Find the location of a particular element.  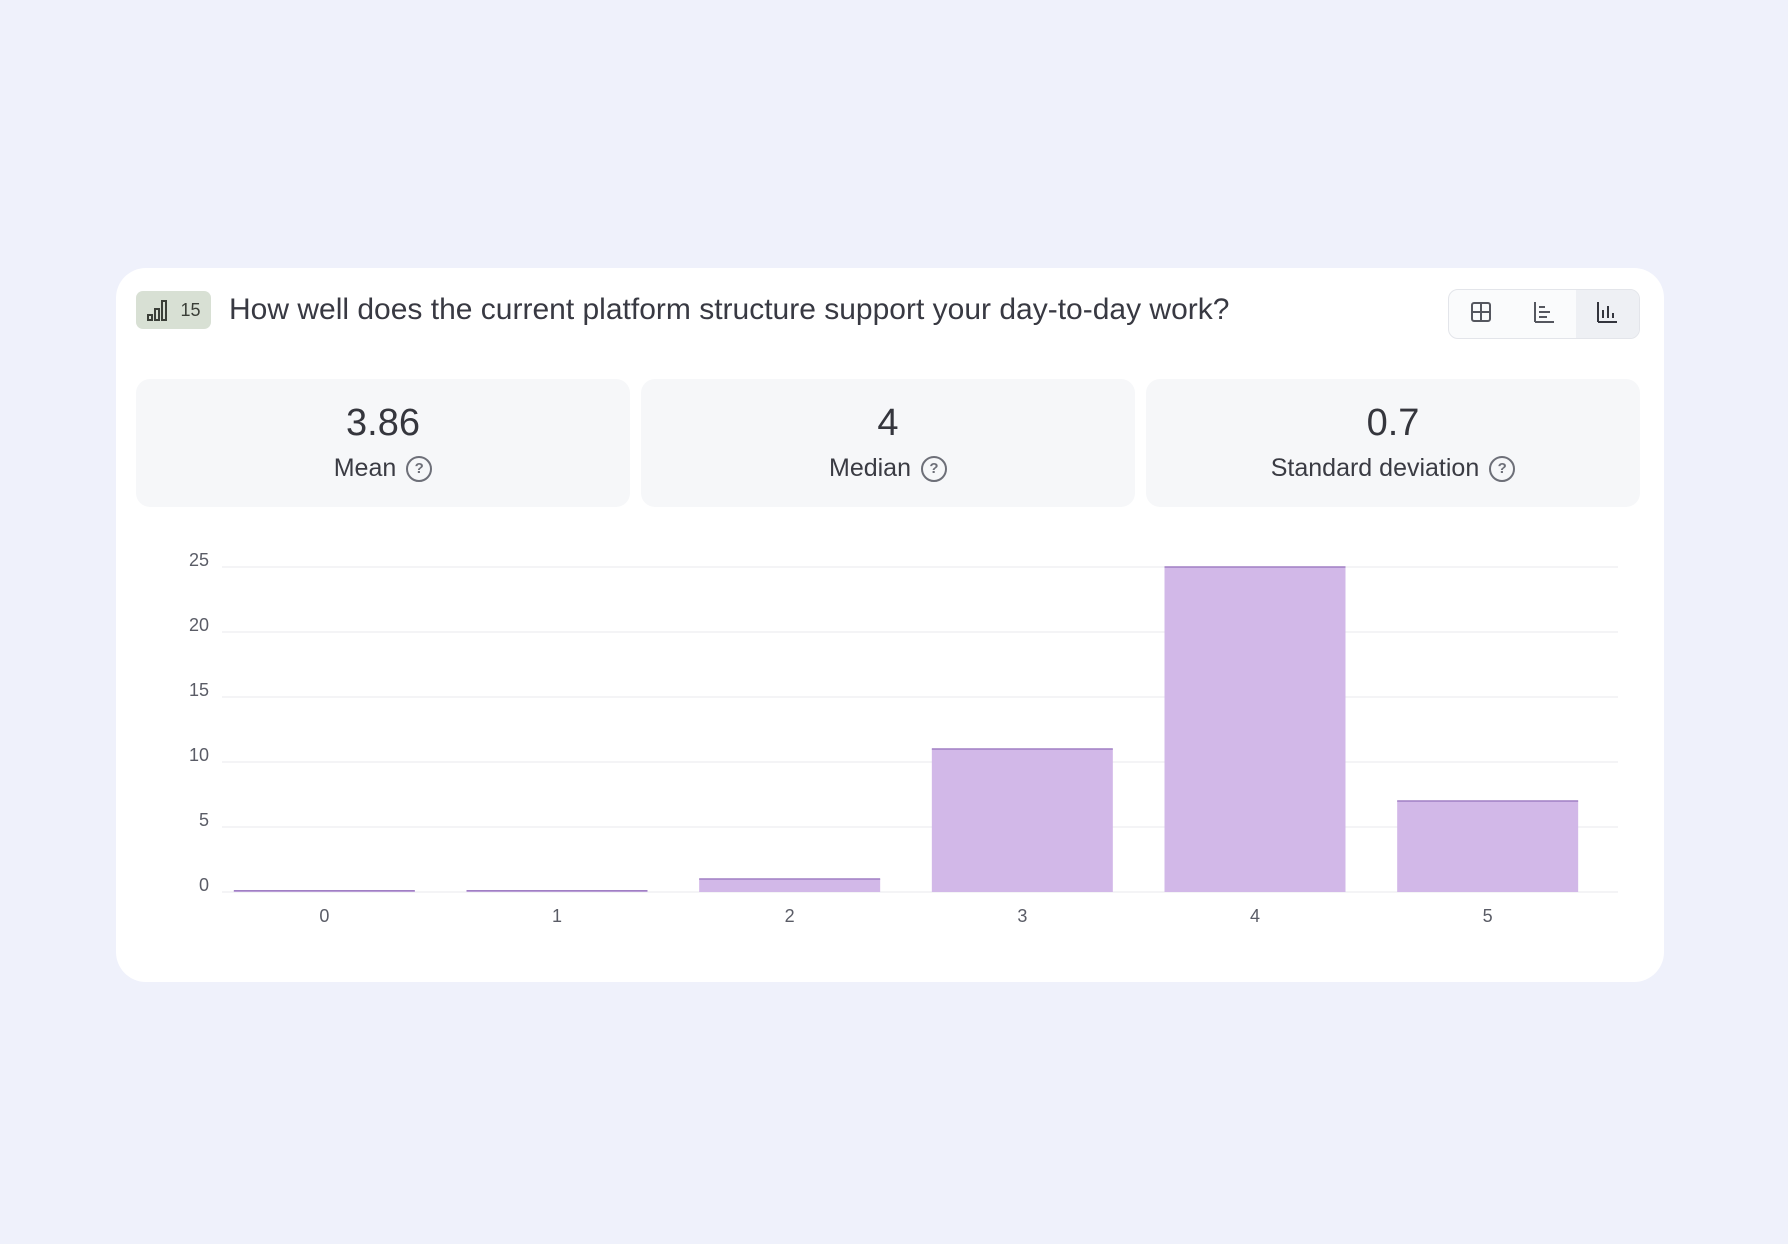

y-tick-label: 15 is located at coordinates (199, 690).